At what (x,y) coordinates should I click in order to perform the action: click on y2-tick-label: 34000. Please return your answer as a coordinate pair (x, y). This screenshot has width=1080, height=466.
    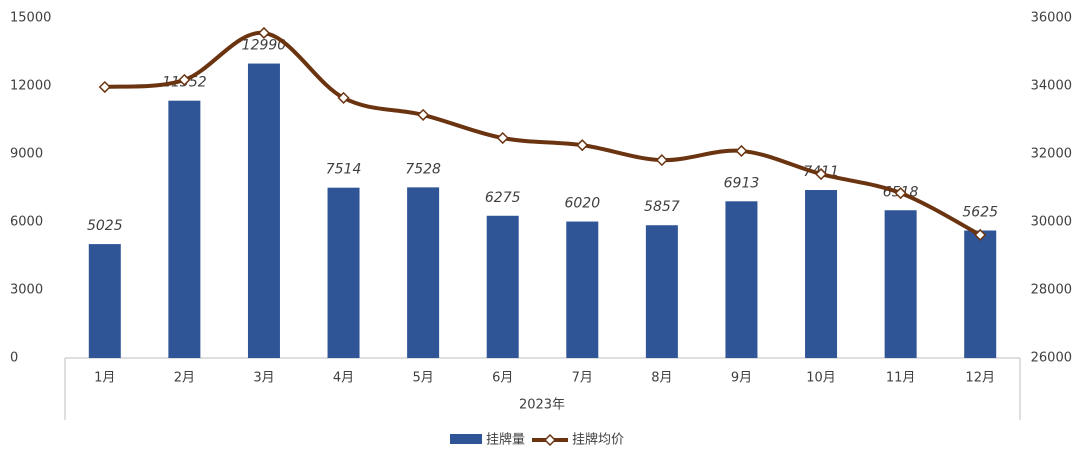
    Looking at the image, I should click on (1051, 86).